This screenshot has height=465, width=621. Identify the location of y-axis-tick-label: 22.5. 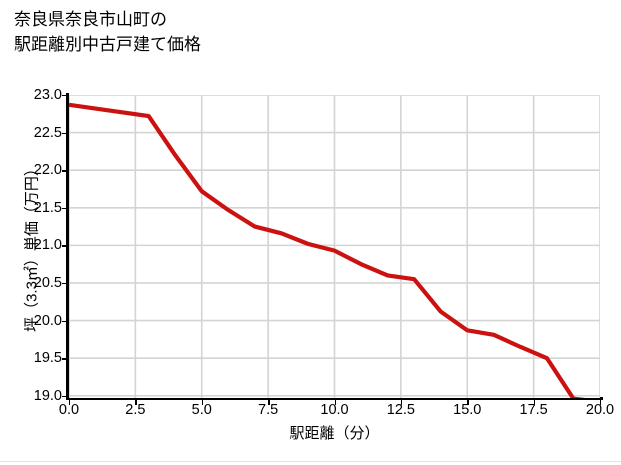
(47, 132).